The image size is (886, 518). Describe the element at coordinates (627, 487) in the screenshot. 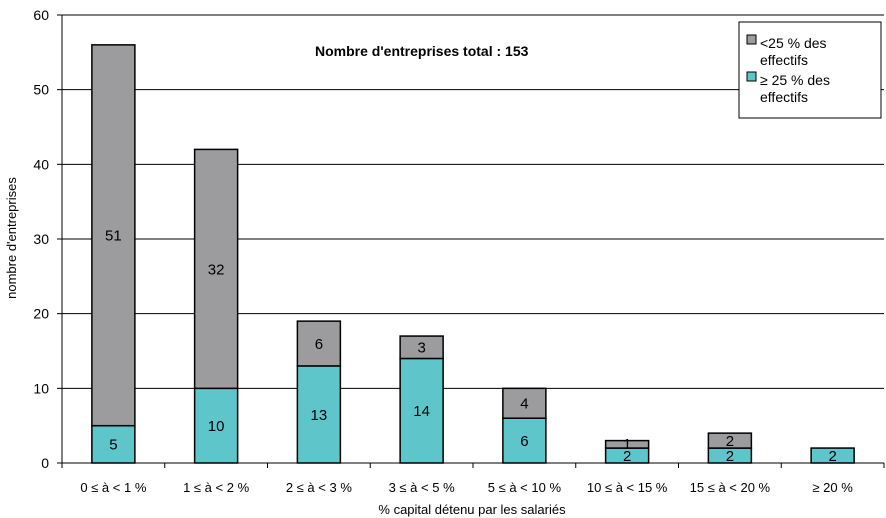

I see `x-tick-label: 10 ≤ à < 15 %` at that location.